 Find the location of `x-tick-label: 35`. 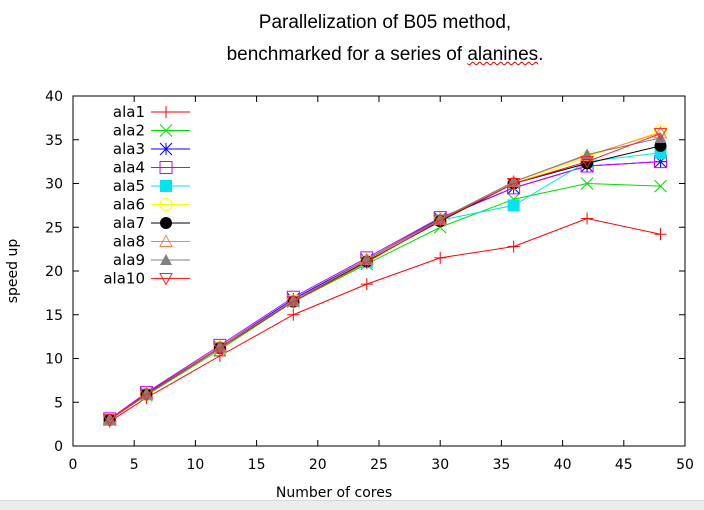

x-tick-label: 35 is located at coordinates (501, 465).